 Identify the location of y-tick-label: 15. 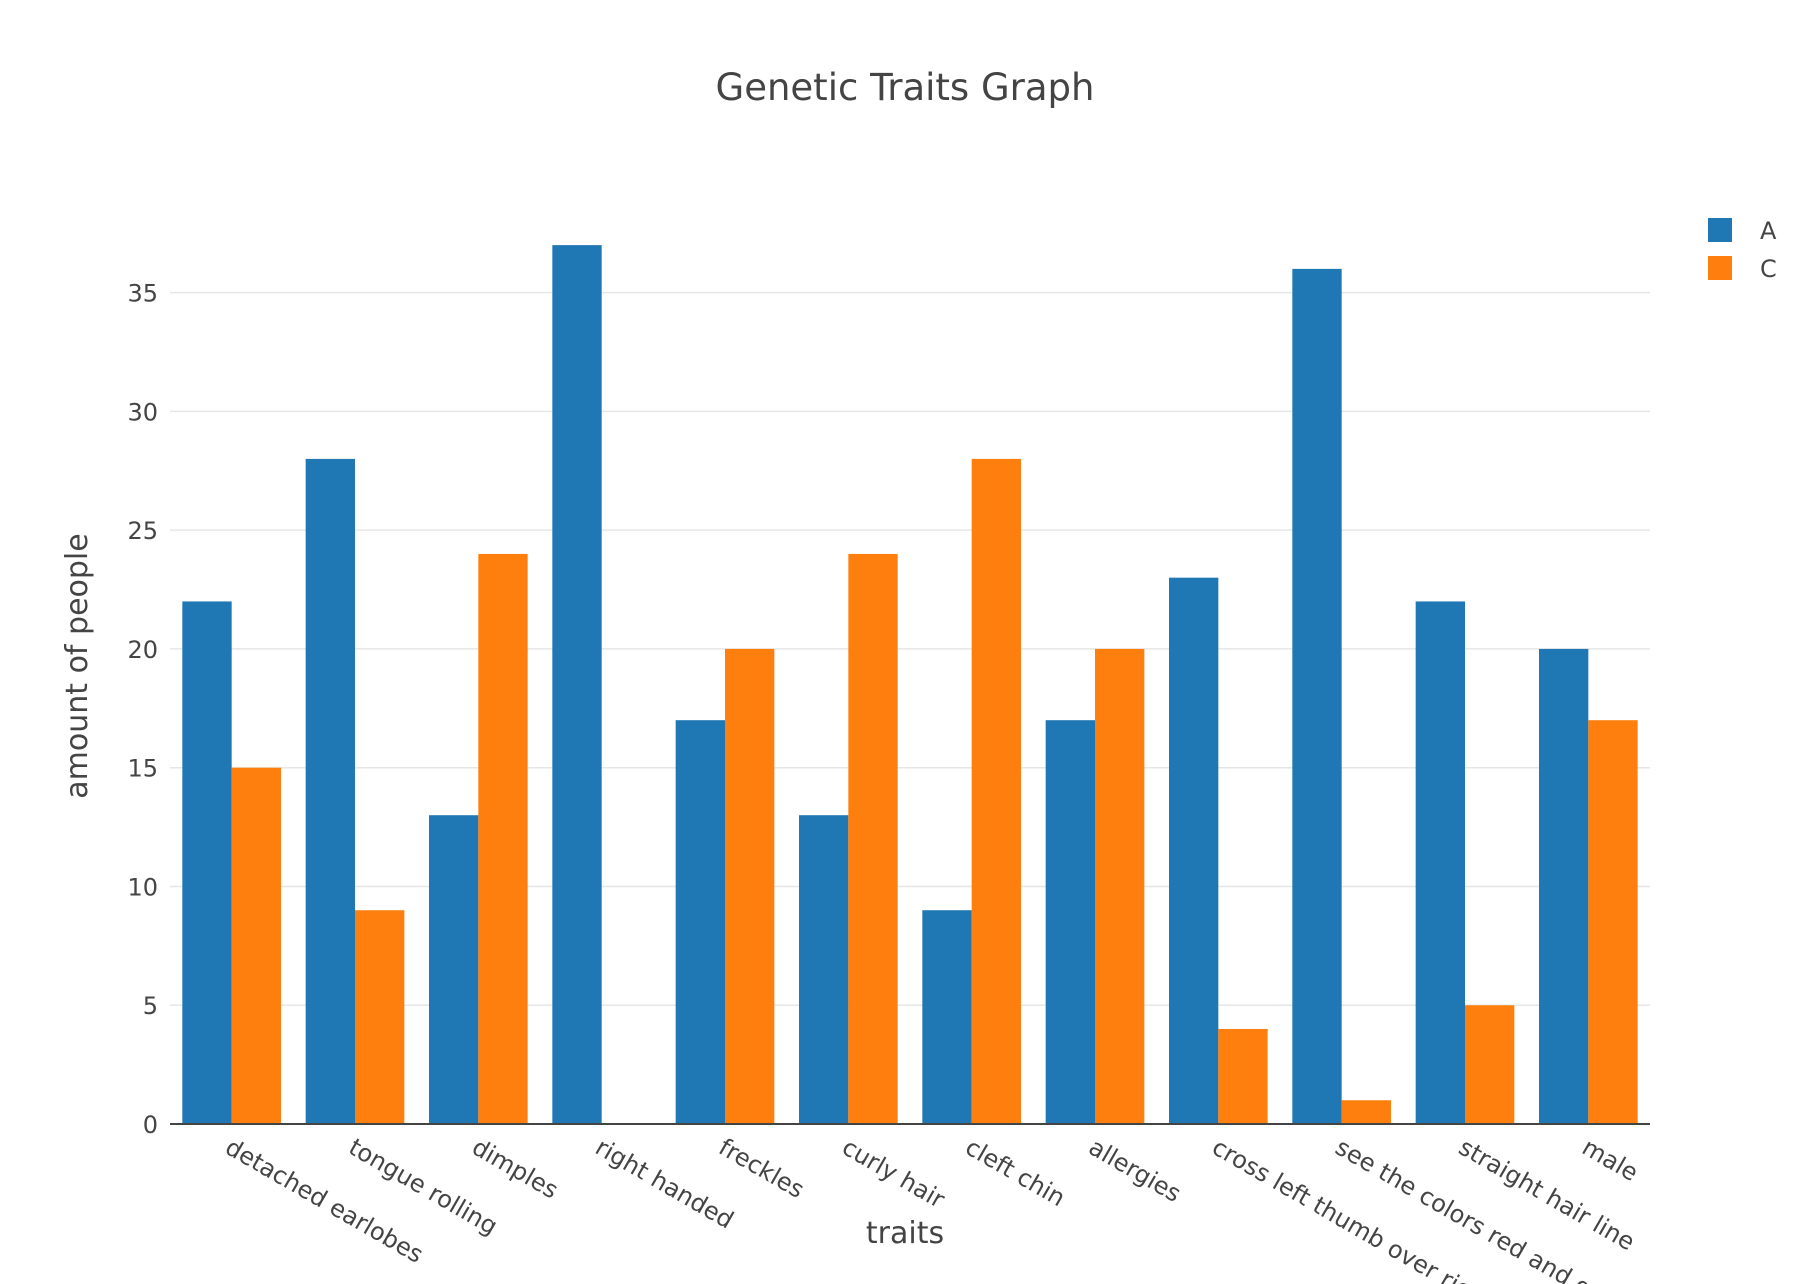
(142, 769).